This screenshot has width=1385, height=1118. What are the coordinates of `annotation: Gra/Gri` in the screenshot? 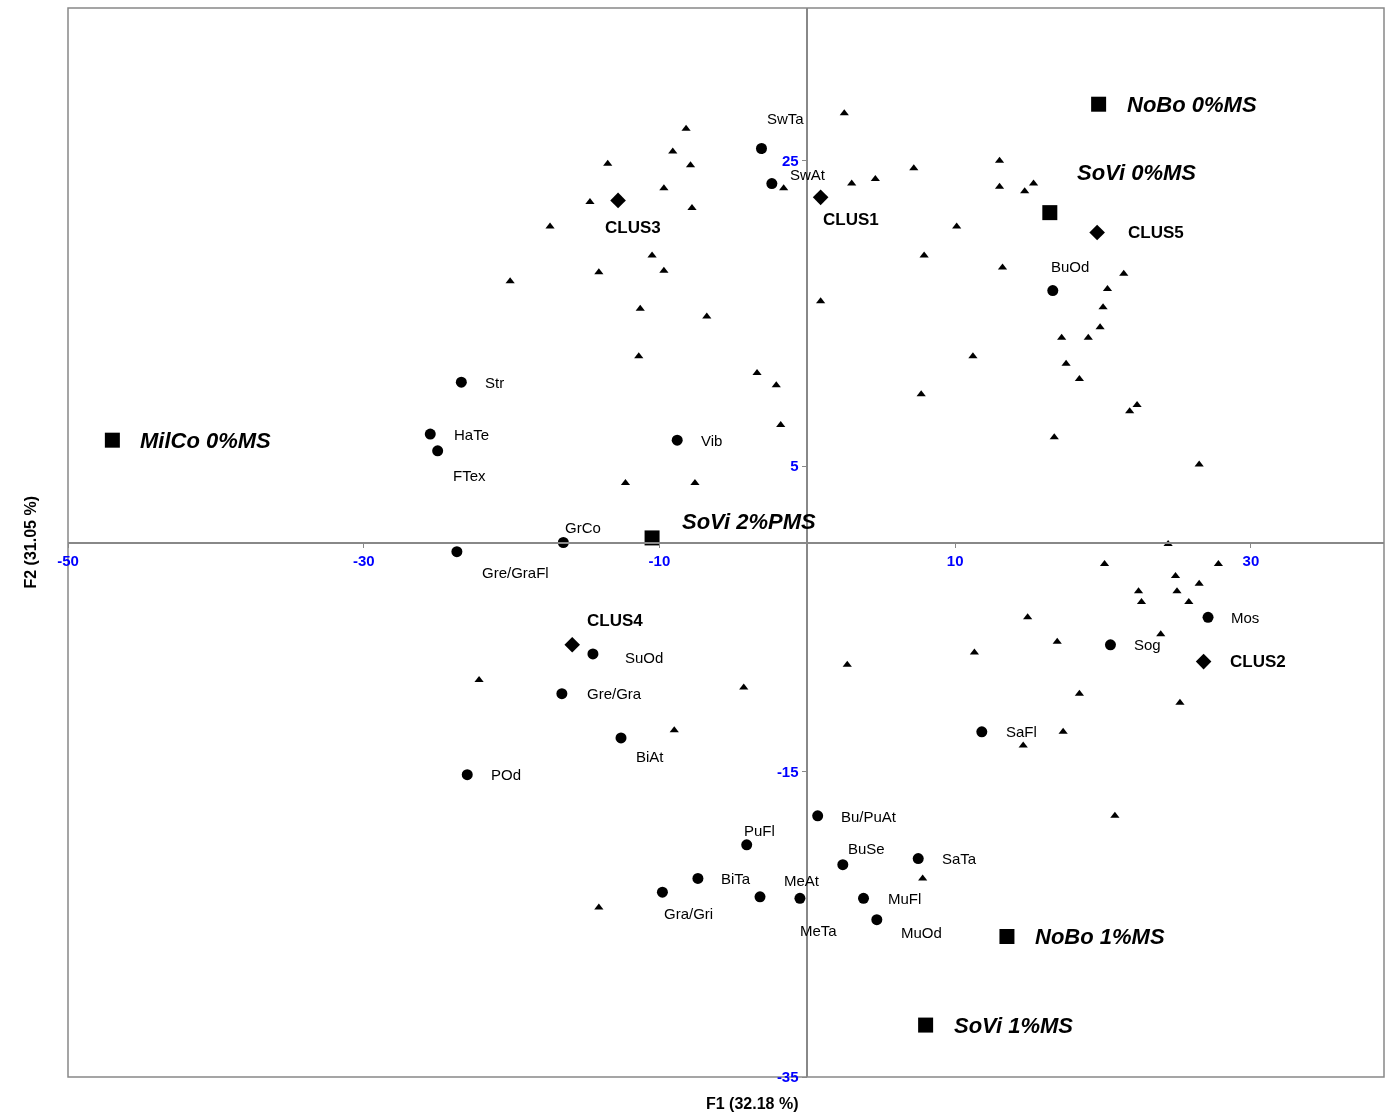 It's located at (689, 913).